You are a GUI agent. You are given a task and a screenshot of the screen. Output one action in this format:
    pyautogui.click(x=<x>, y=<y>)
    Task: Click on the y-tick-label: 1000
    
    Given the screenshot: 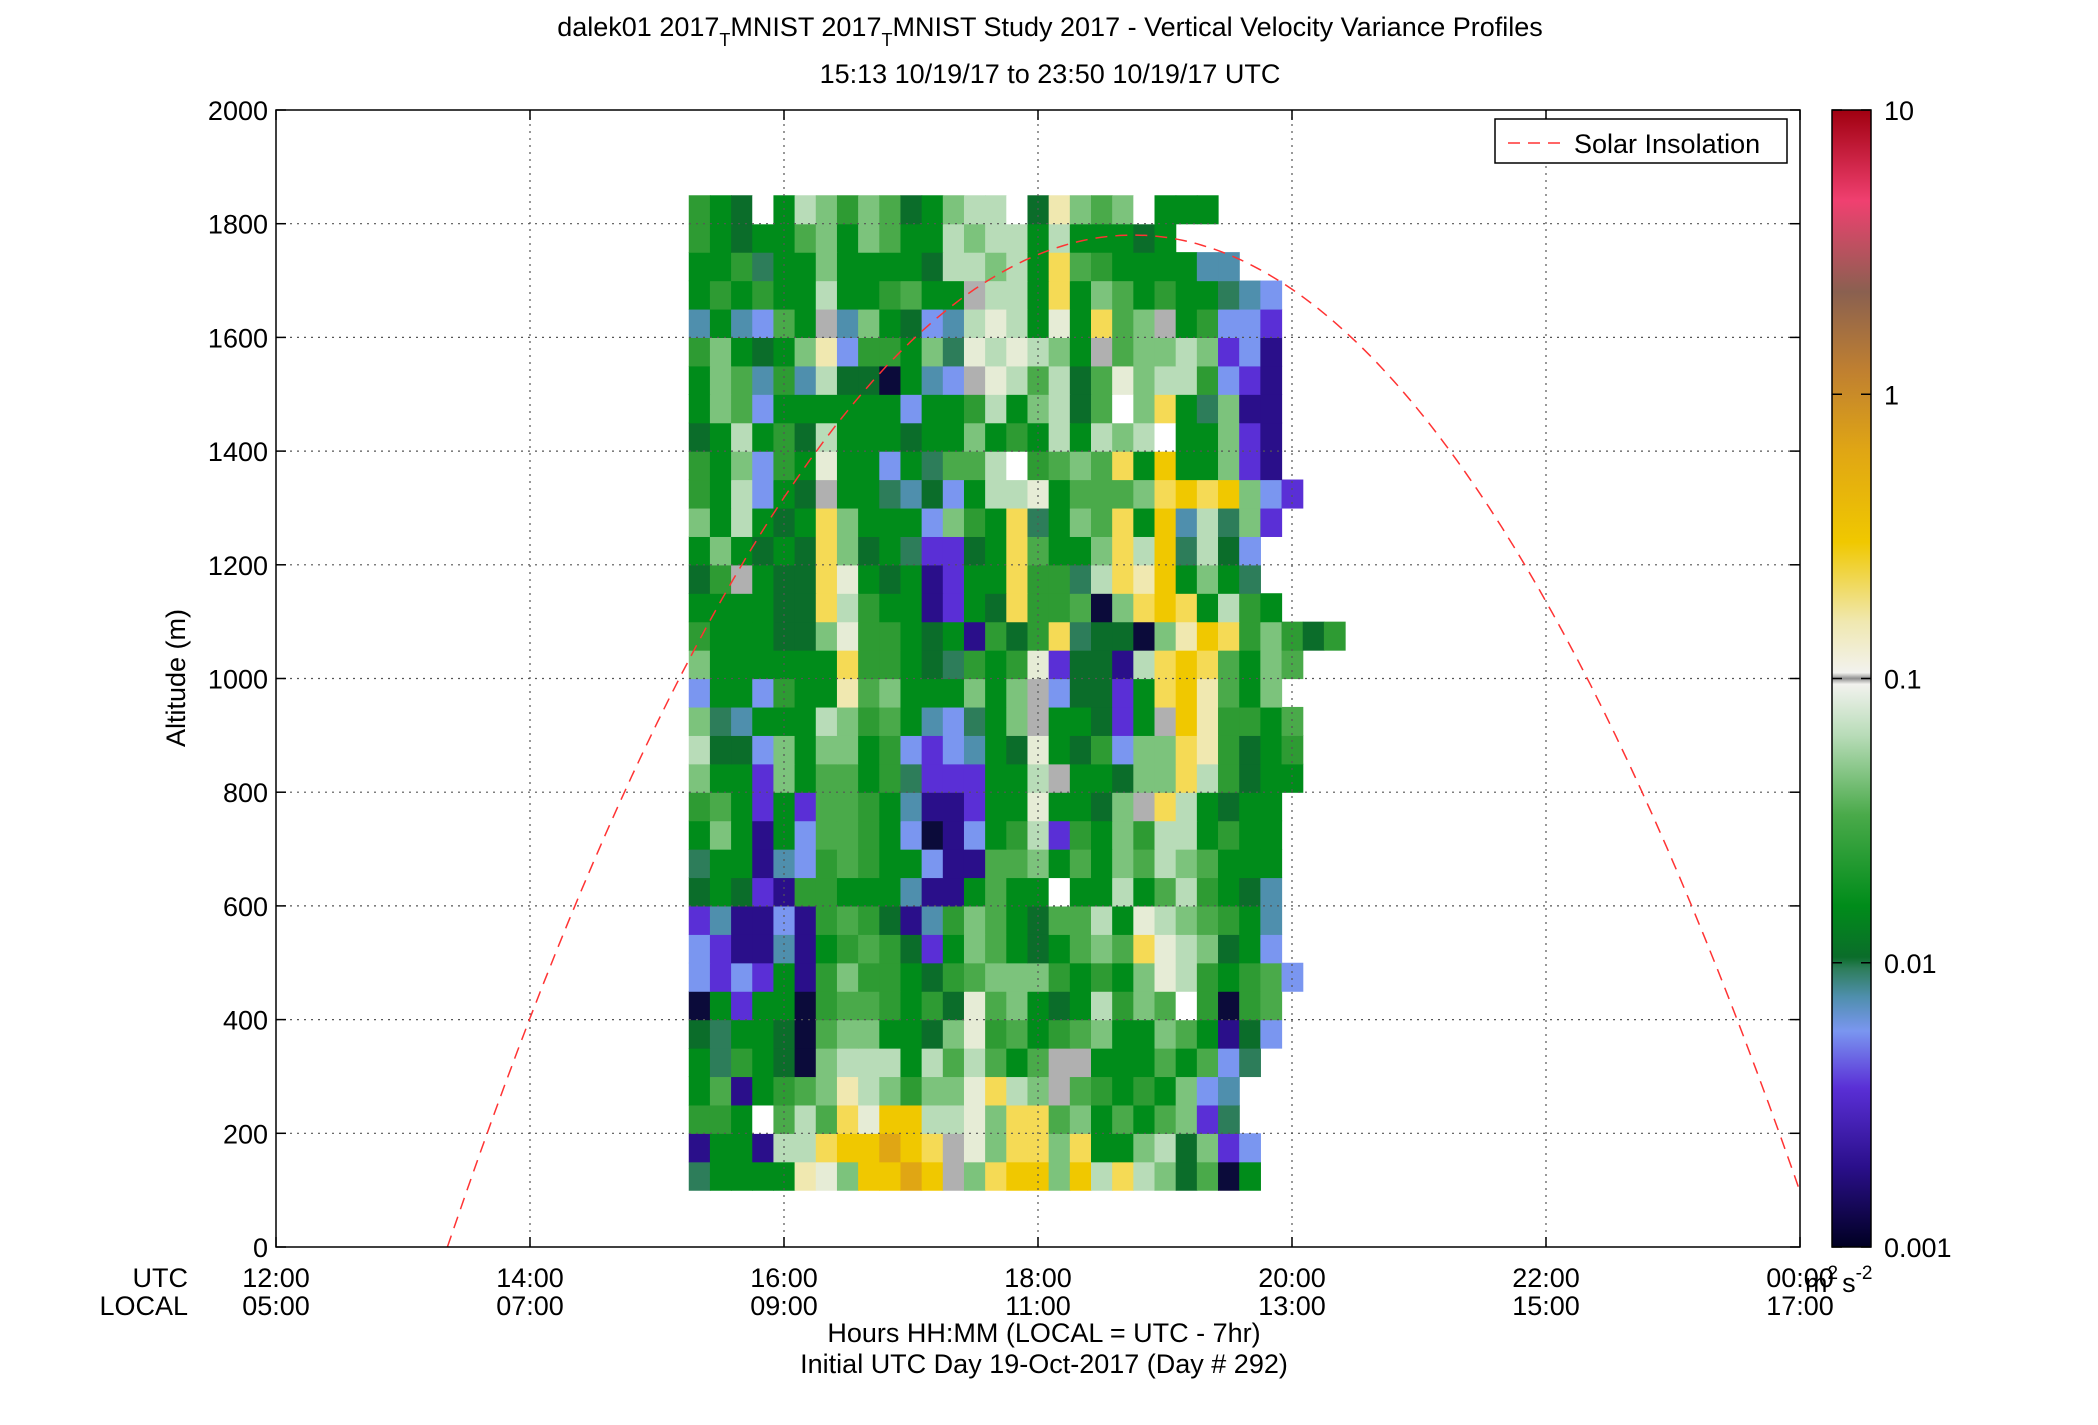 What is the action you would take?
    pyautogui.click(x=238, y=680)
    